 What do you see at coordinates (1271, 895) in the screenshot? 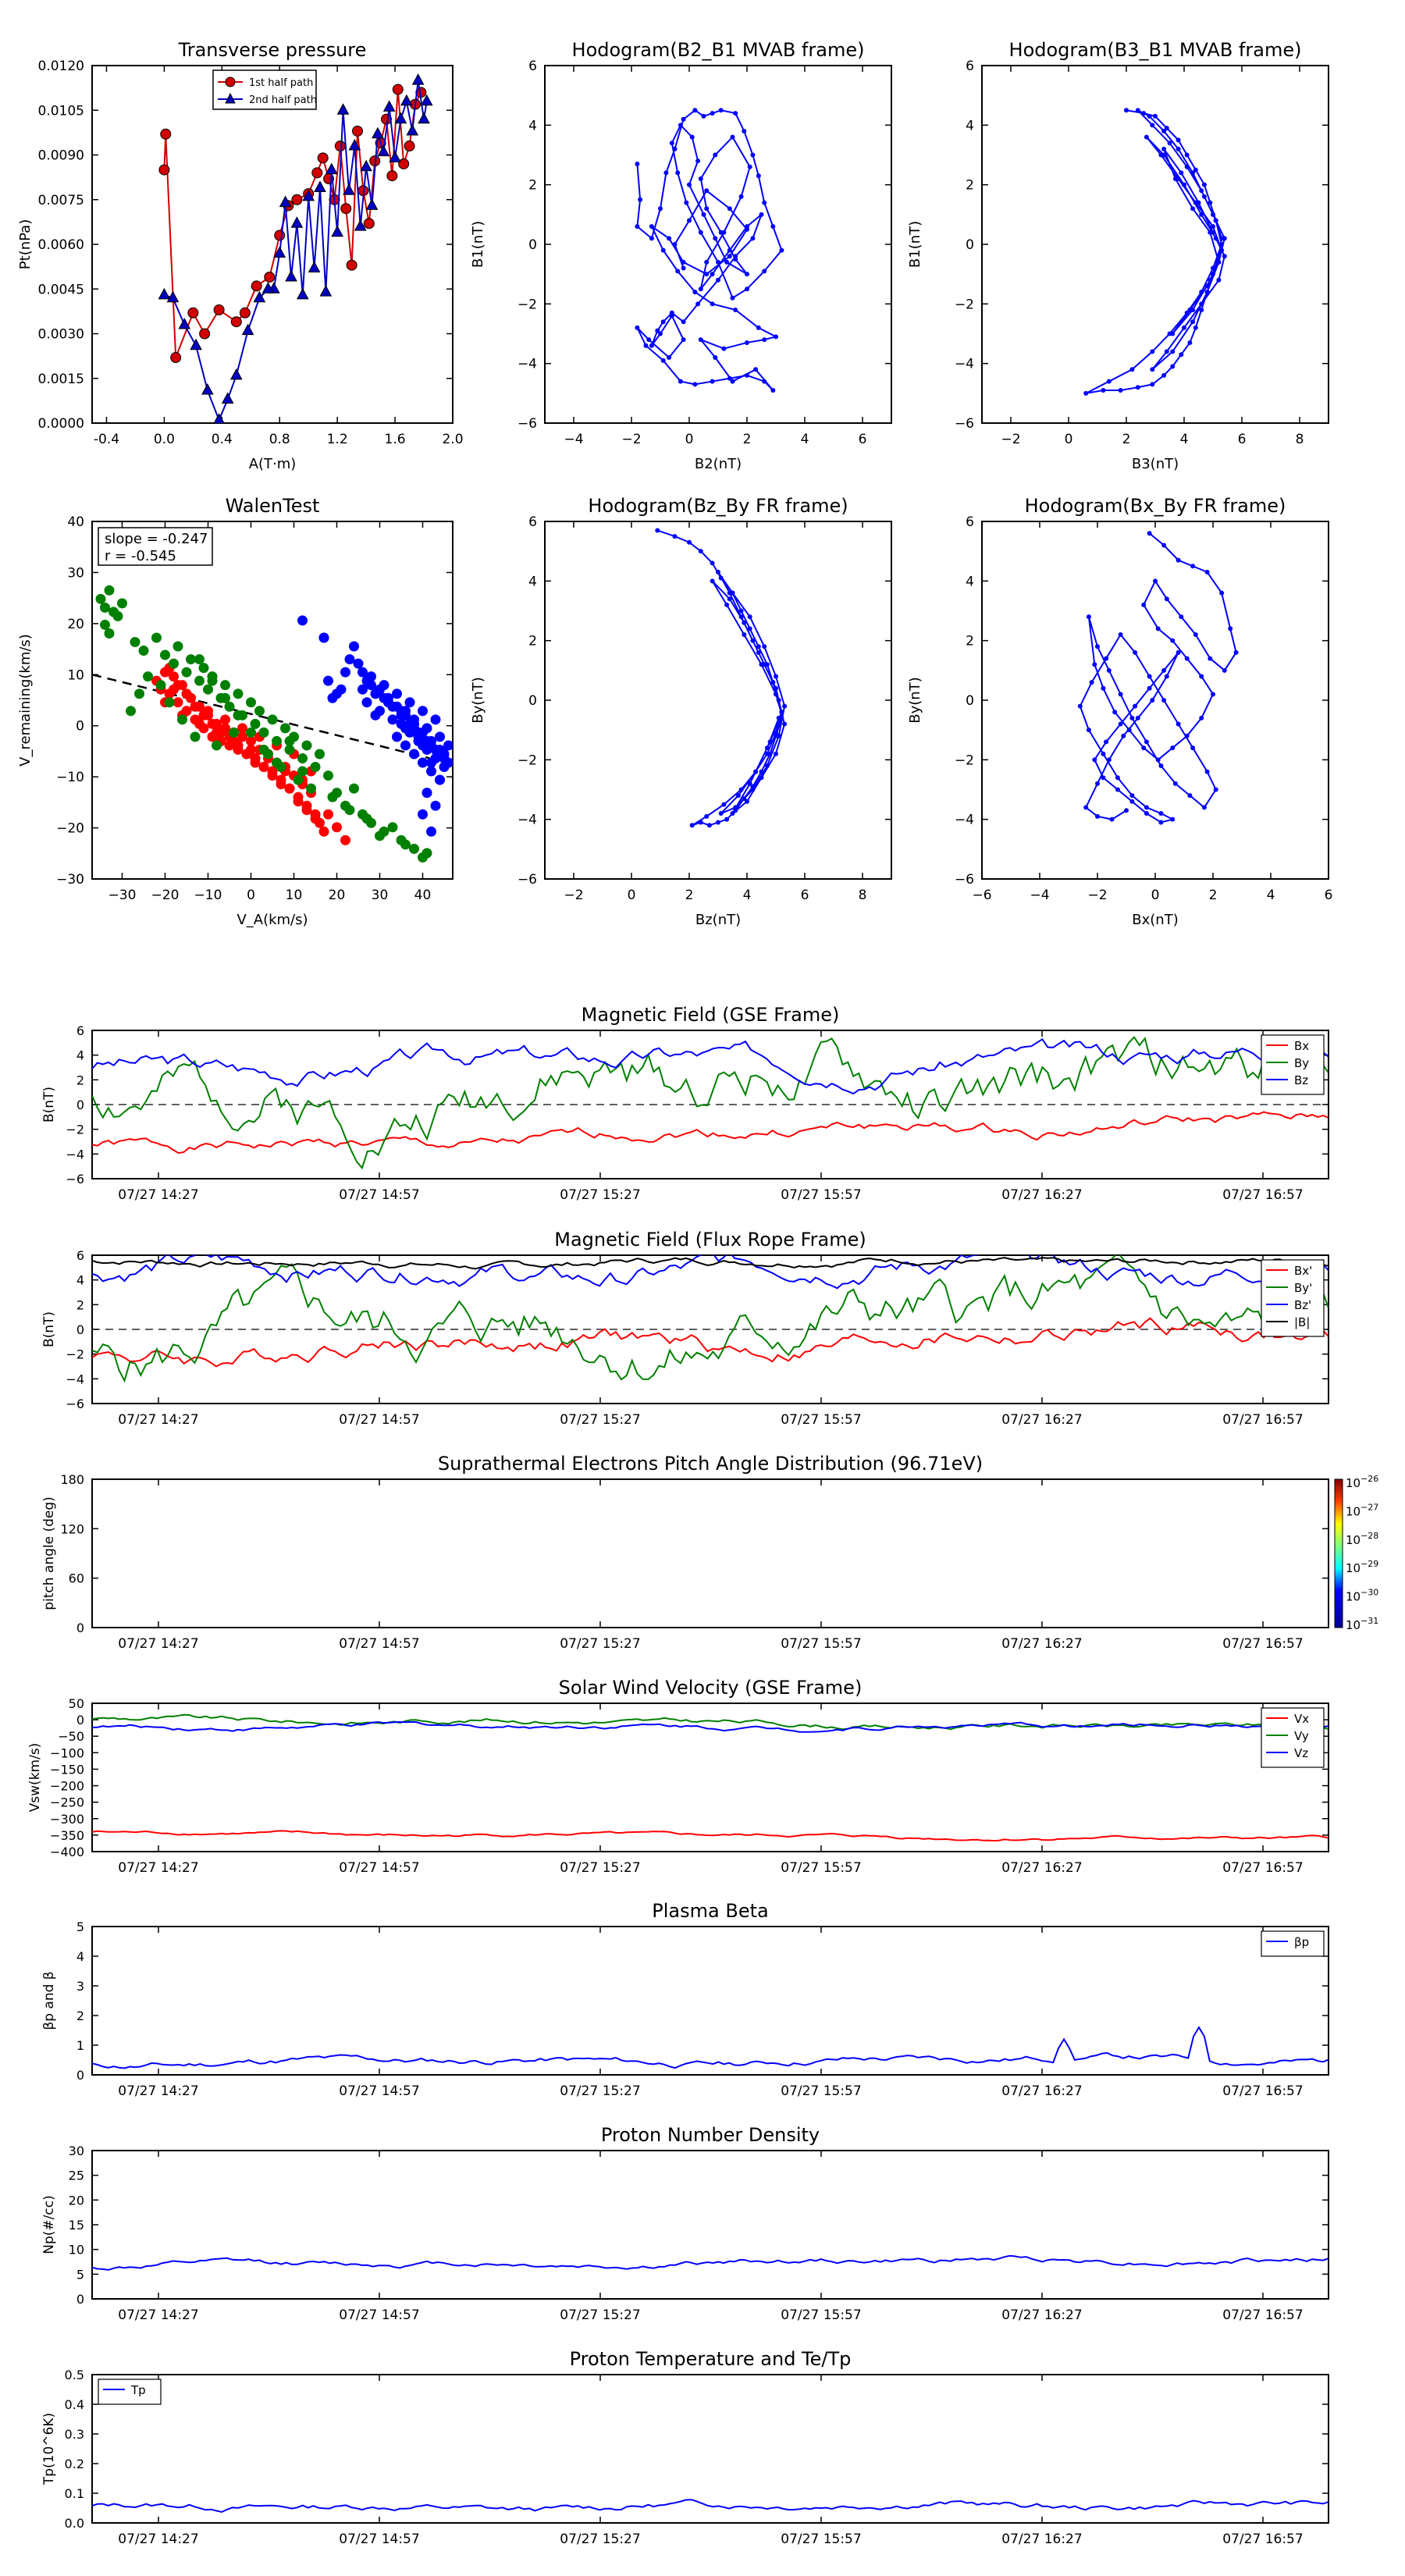
I see `x-tick-label-5: 4` at bounding box center [1271, 895].